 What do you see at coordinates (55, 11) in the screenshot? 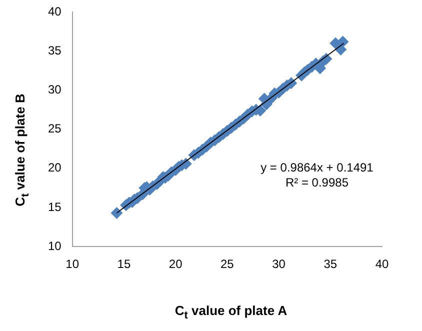
I see `y-tick-label: 40` at bounding box center [55, 11].